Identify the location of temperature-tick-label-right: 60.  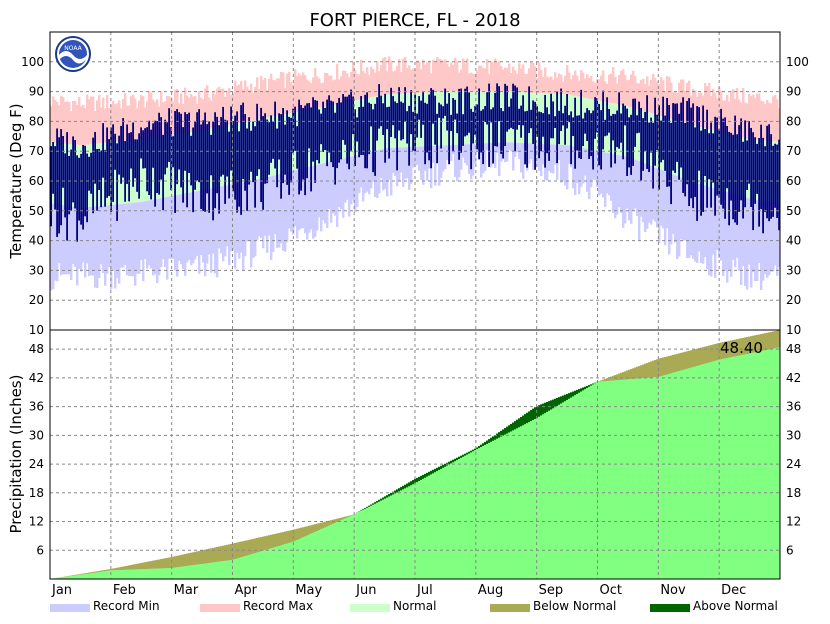
(793, 181).